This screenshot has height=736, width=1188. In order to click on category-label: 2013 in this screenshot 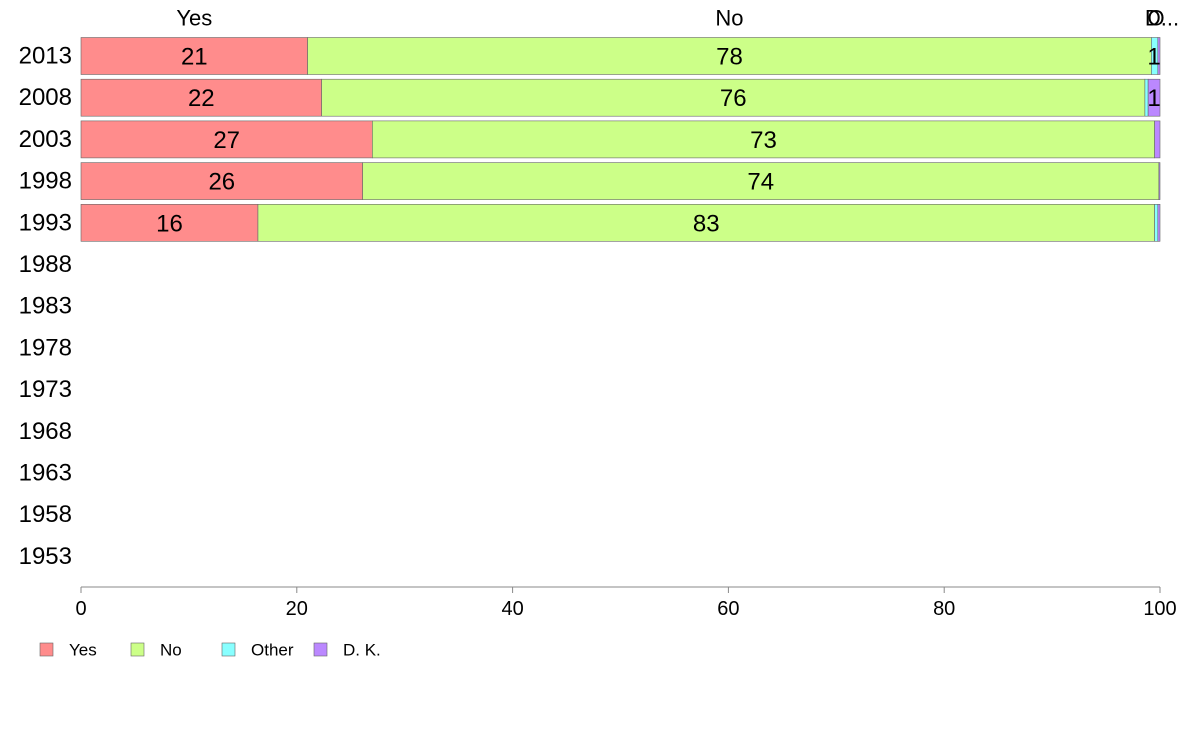, I will do `click(45, 56)`.